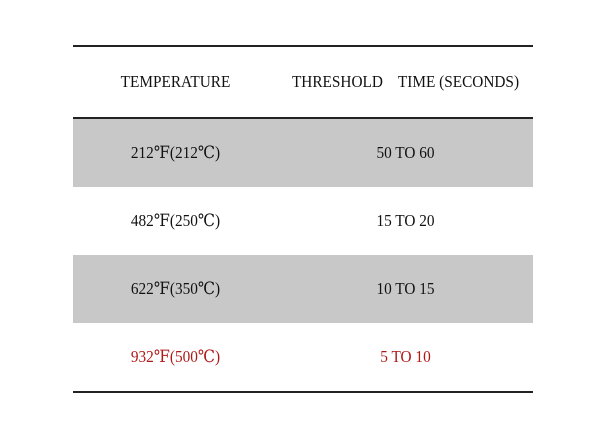 The height and width of the screenshot is (428, 600). I want to click on table-cell: 482℉(250℃), so click(175, 220).